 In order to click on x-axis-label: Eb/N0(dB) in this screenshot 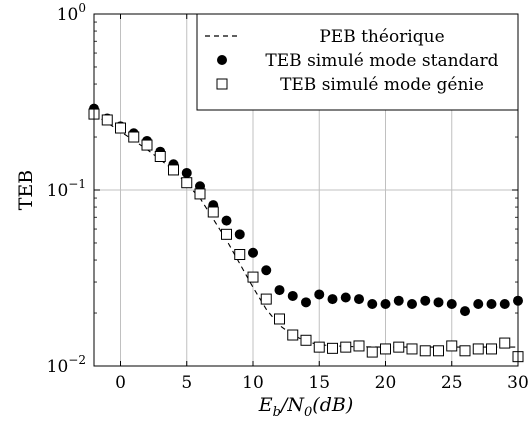, I will do `click(305, 407)`.